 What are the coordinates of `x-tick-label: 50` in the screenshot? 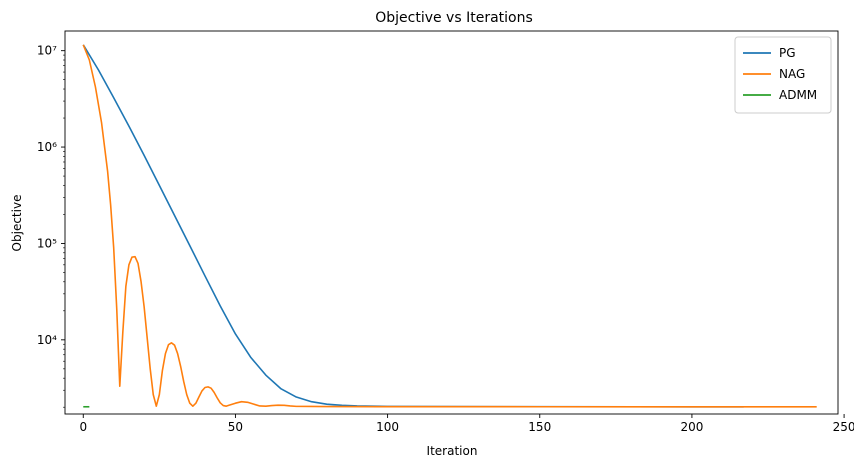 It's located at (235, 427).